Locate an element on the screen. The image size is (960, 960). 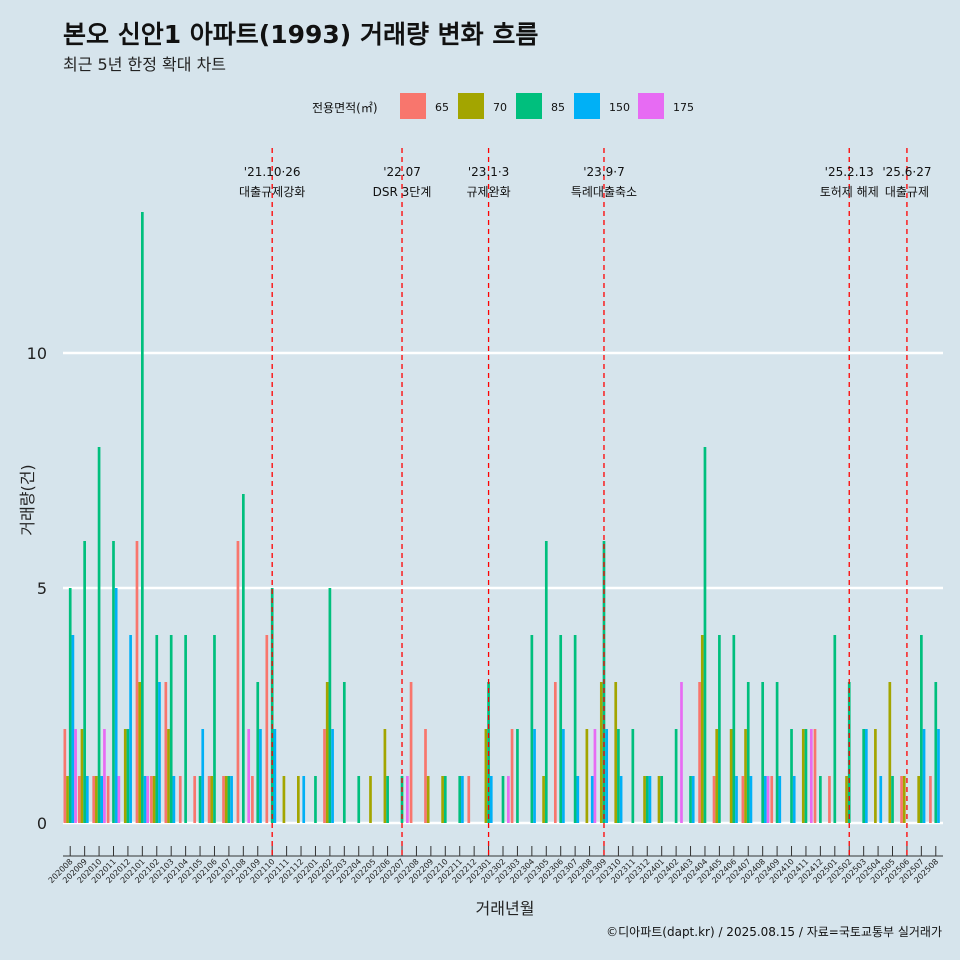
event-date-202301: '23.1·3 is located at coordinates (488, 172).